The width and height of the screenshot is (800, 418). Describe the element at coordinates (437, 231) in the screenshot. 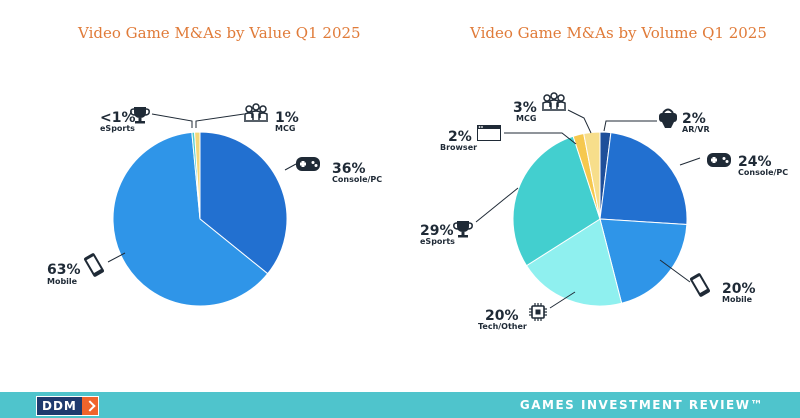

I see `pct-label-esports: 29%` at that location.